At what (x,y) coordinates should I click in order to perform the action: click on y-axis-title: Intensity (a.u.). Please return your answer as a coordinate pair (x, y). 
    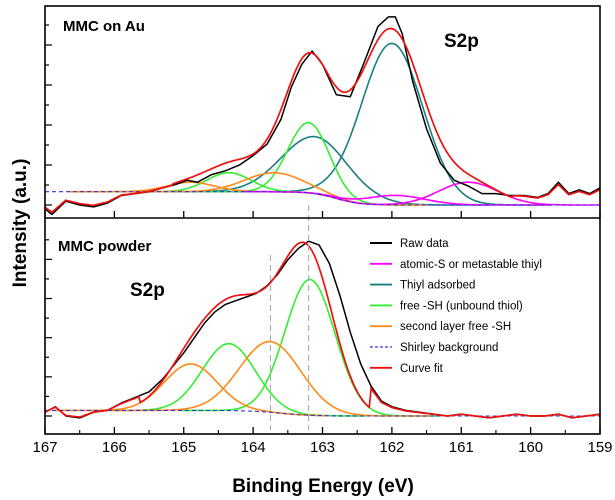
    Looking at the image, I should click on (20, 223).